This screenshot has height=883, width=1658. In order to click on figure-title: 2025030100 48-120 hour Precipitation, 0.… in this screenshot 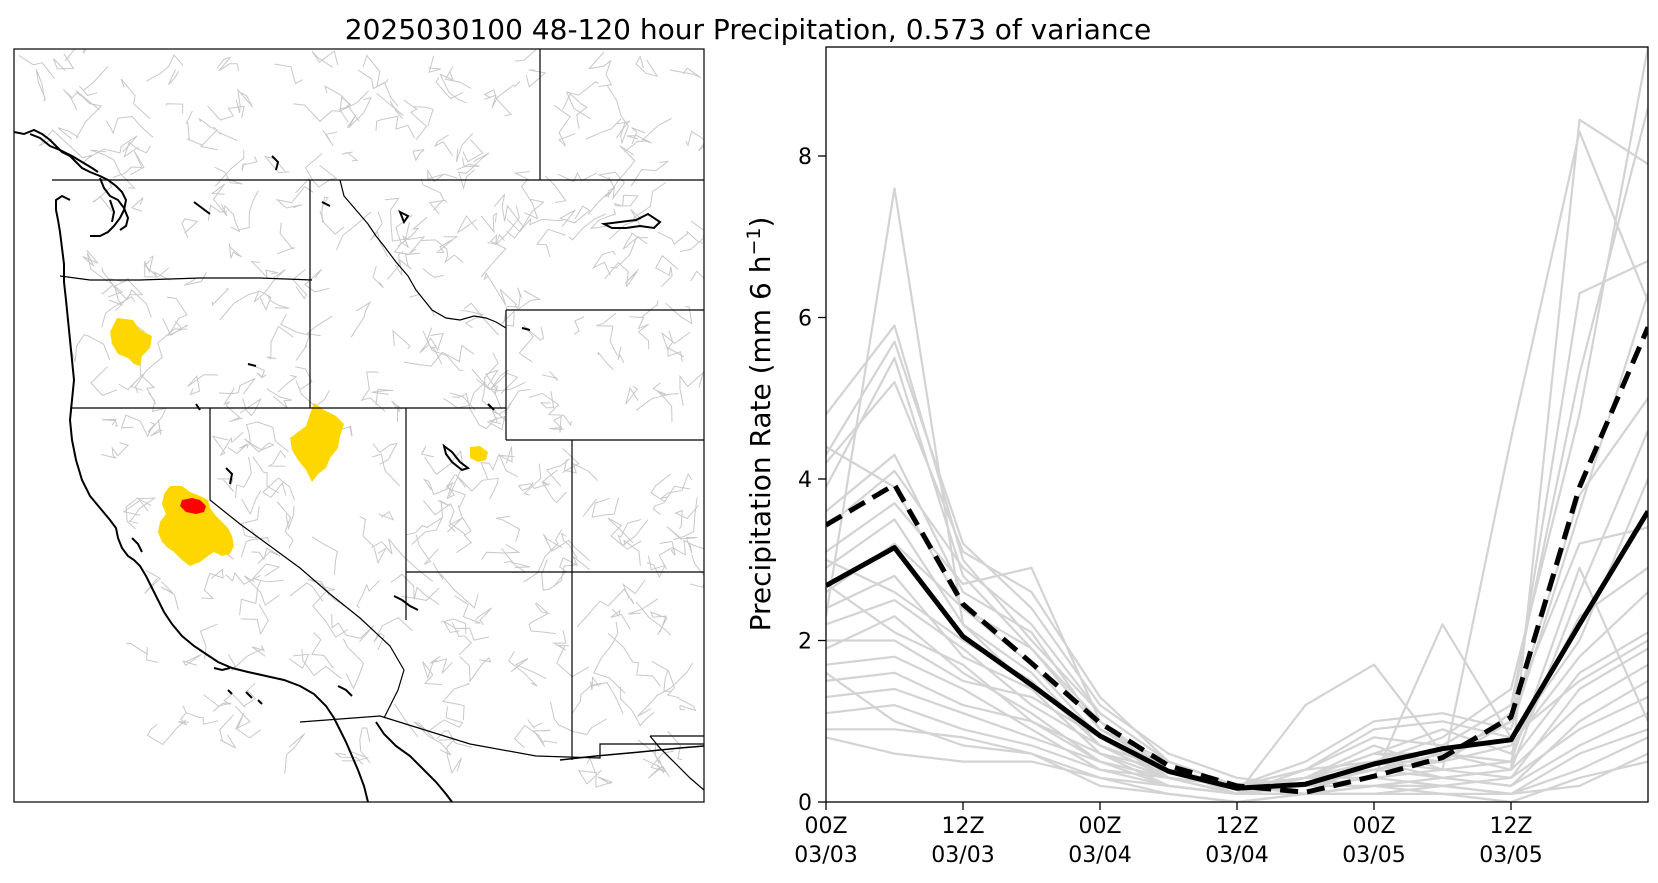, I will do `click(748, 29)`.